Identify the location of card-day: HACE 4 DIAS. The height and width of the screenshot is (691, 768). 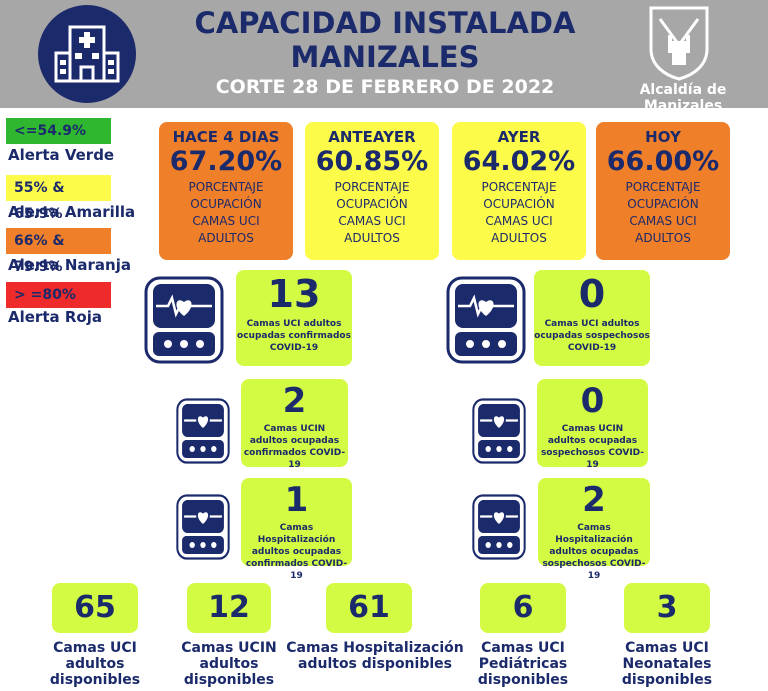
(226, 137).